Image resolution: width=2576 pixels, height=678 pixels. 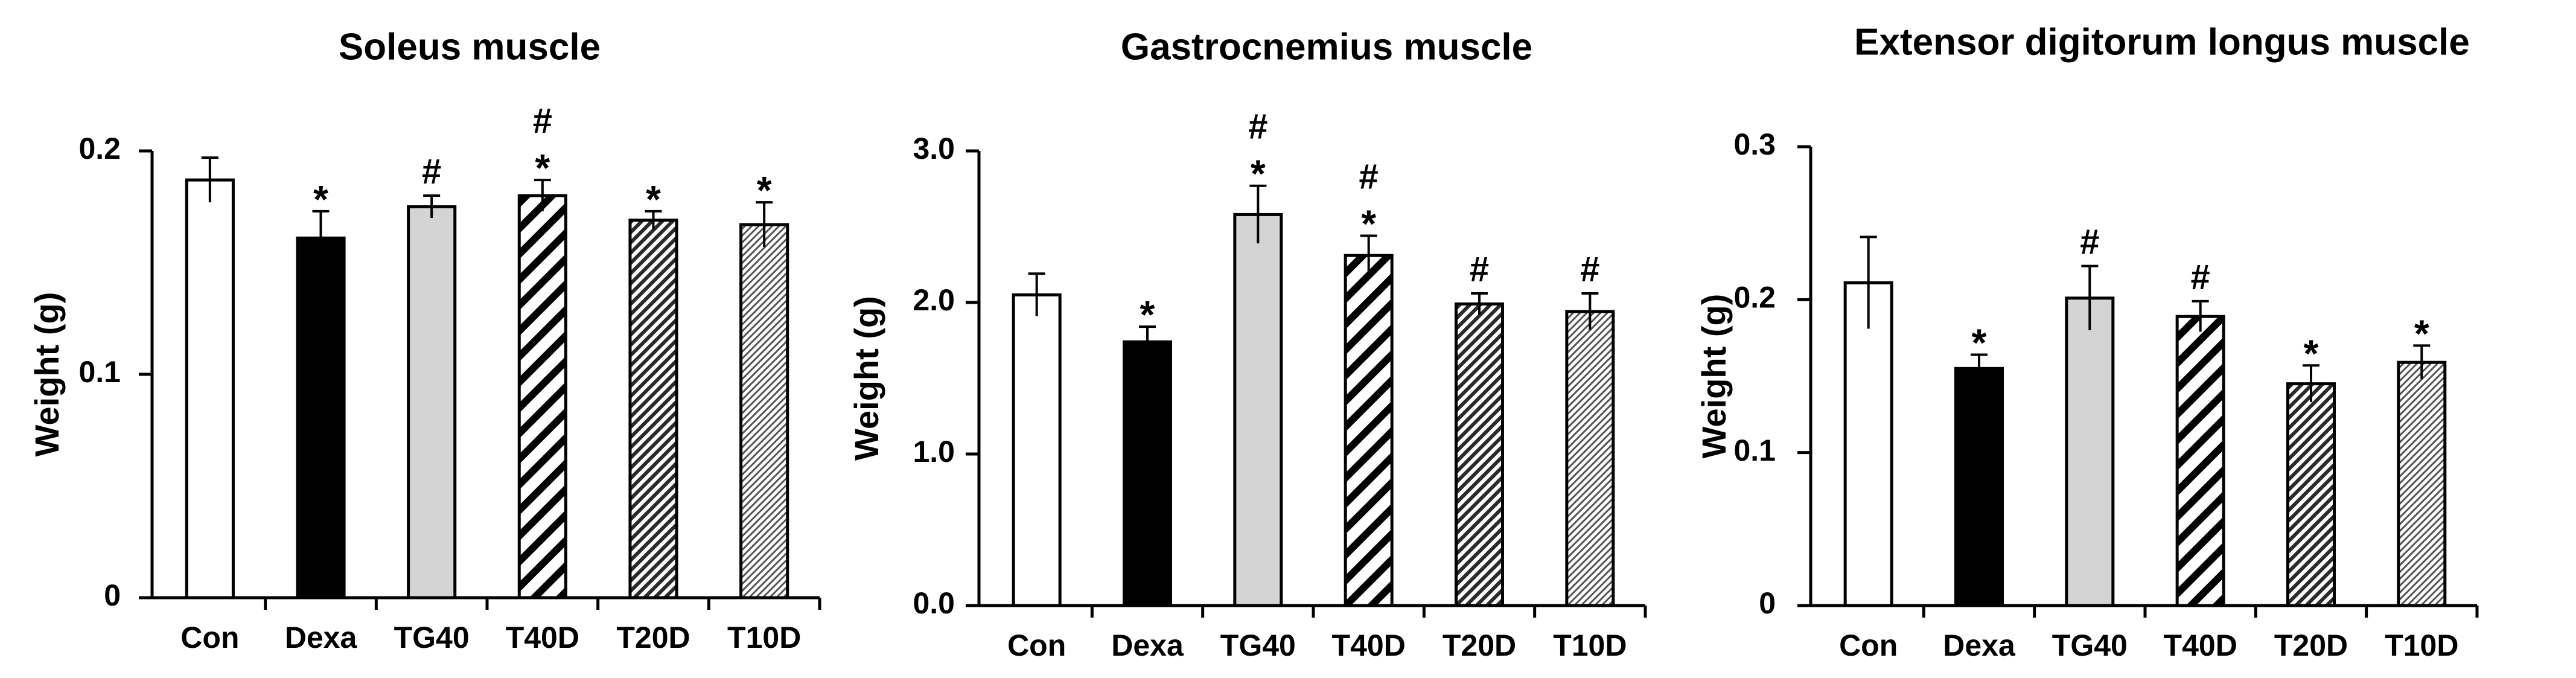 I want to click on chart-title: Gastrocnemius muscle, so click(x=1326, y=47).